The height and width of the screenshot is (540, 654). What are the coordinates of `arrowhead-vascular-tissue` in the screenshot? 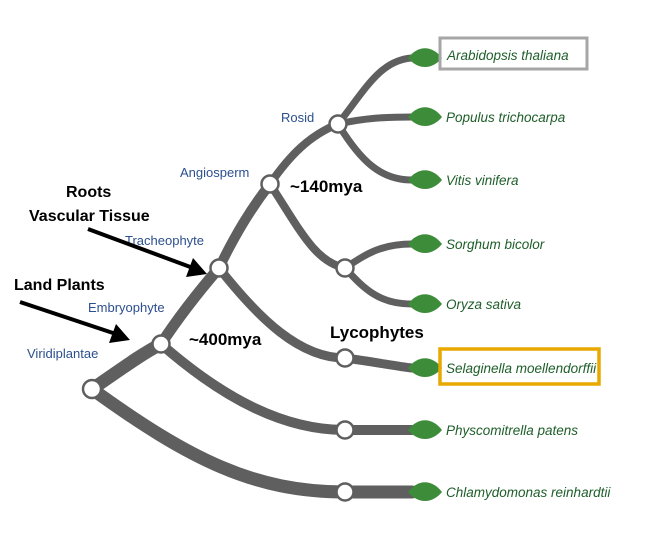 It's located at (196, 267).